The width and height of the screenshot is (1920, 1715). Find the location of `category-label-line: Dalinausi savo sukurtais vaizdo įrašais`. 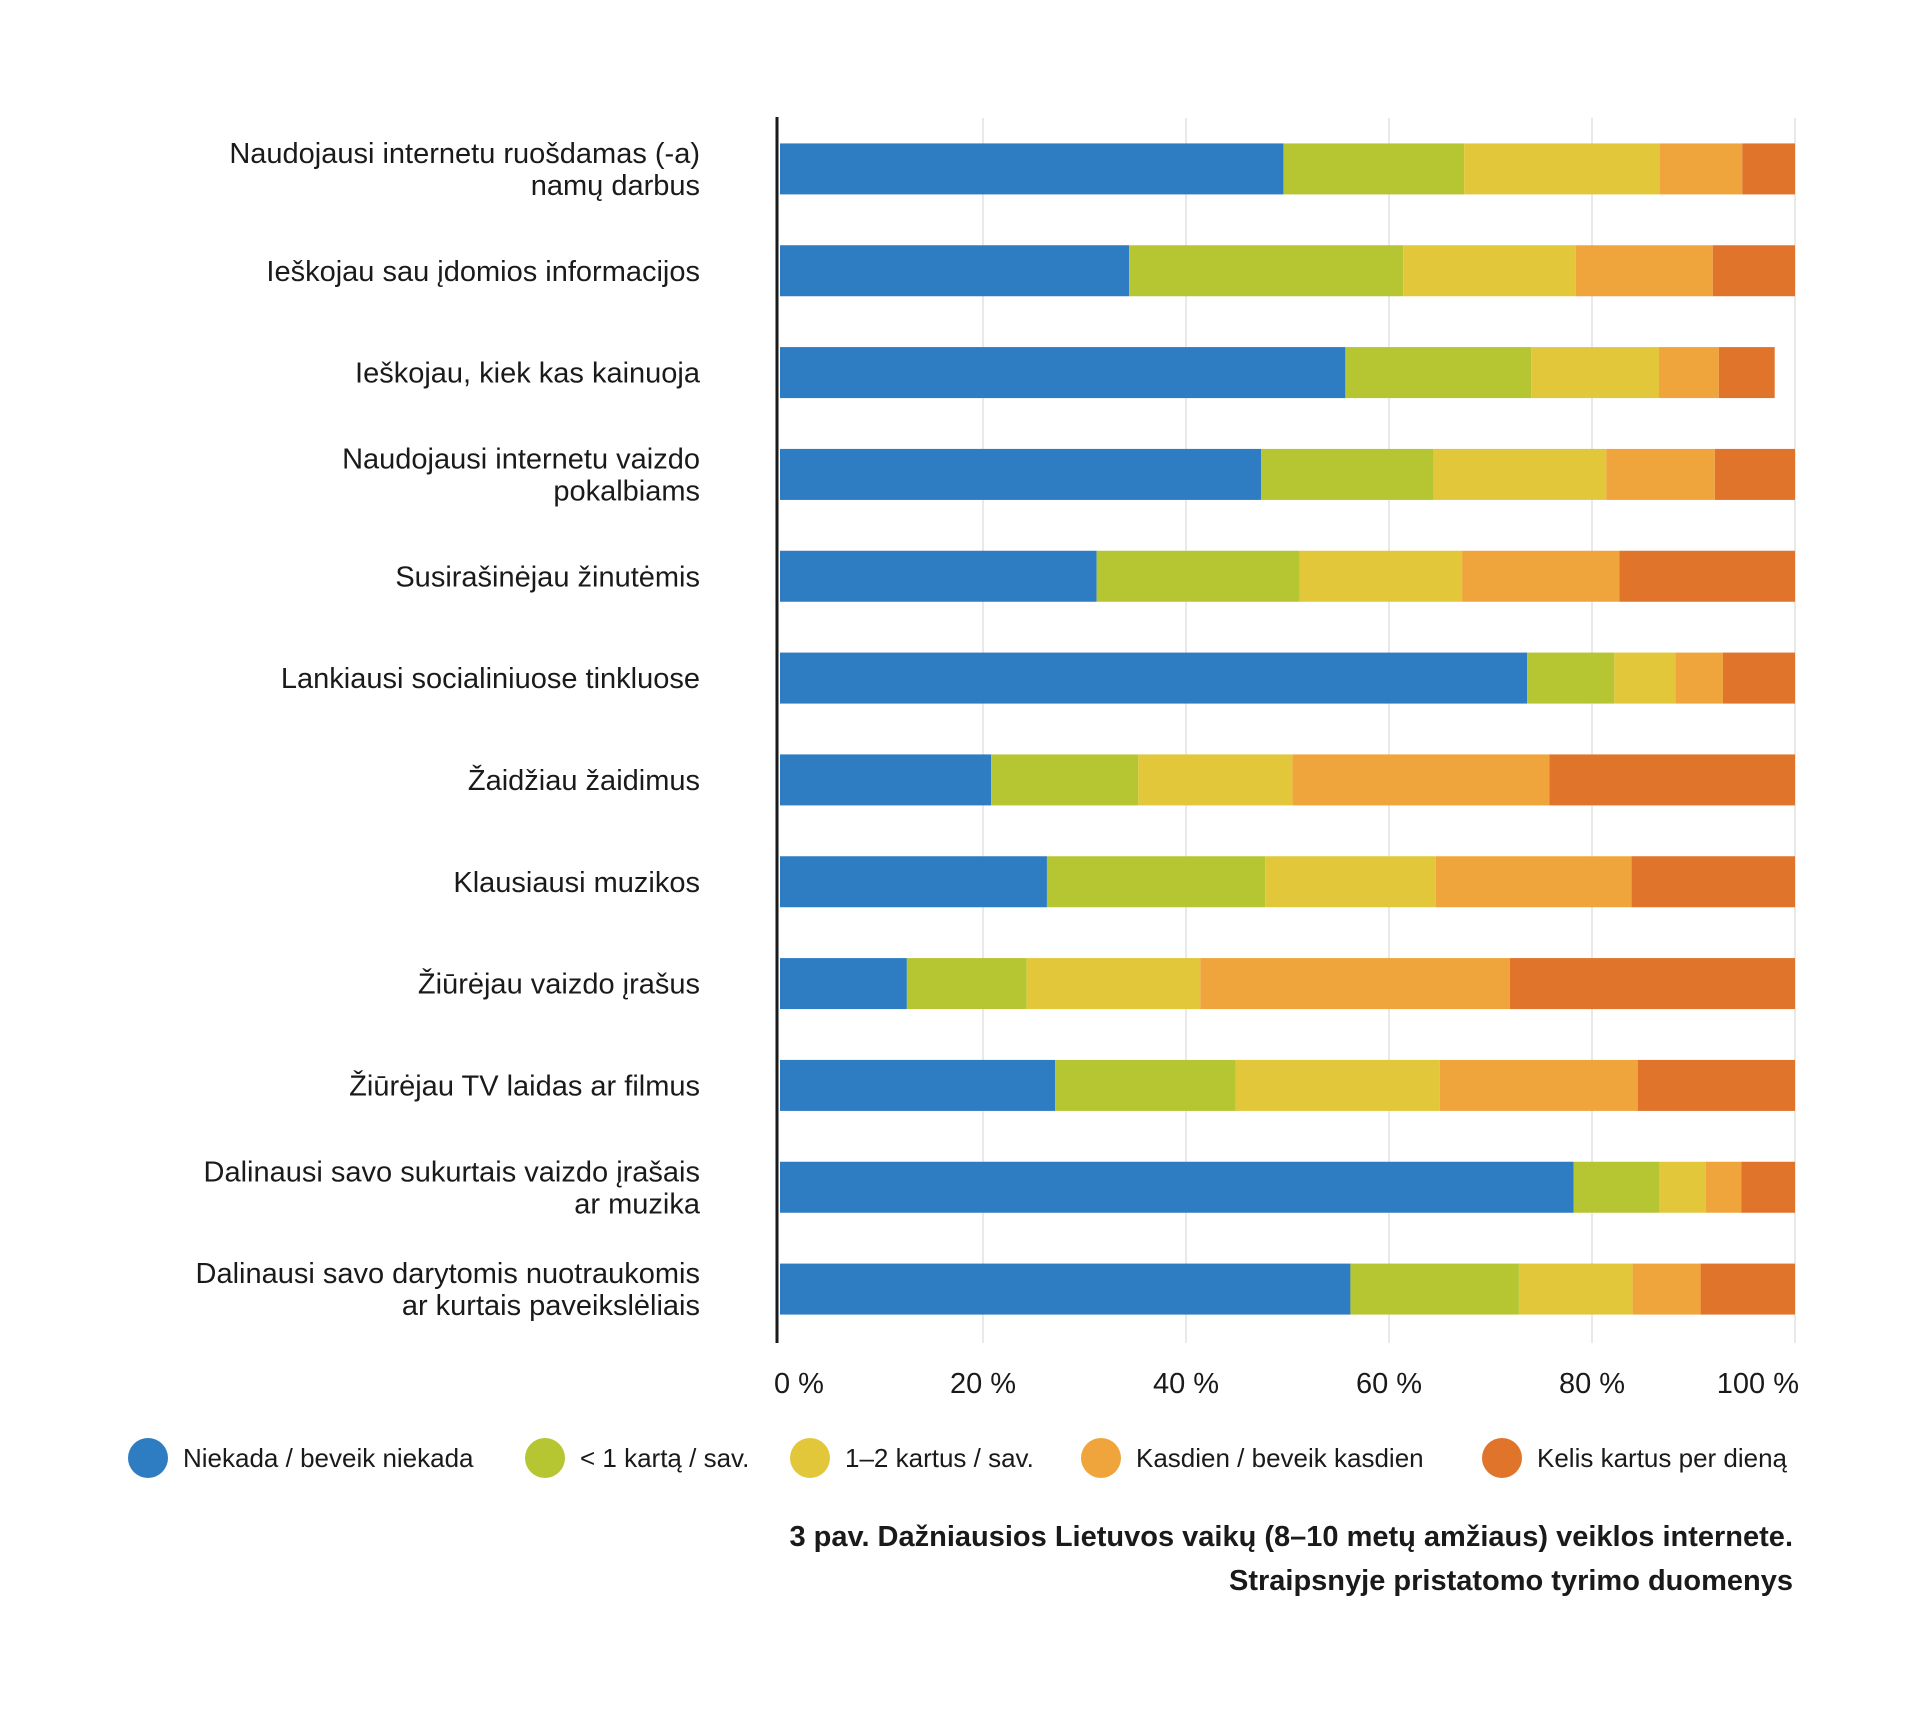

category-label-line: Dalinausi savo sukurtais vaizdo įrašais is located at coordinates (452, 1172).